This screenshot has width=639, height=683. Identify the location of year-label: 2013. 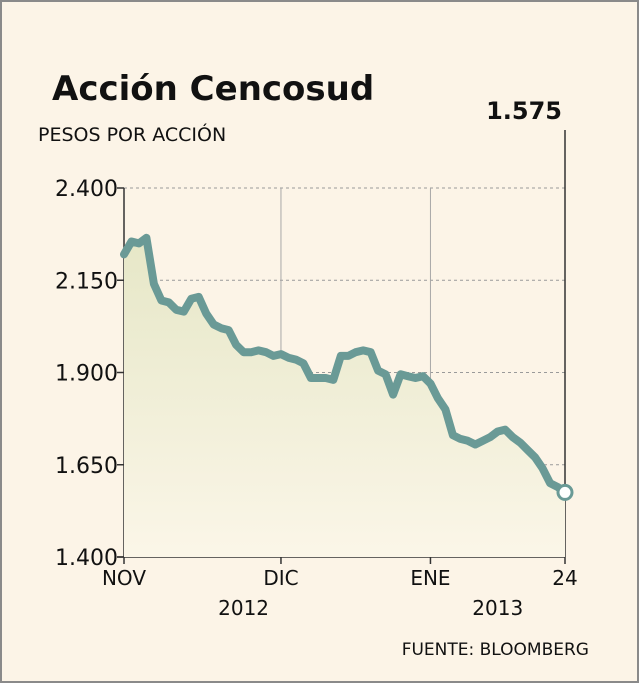
(497, 608).